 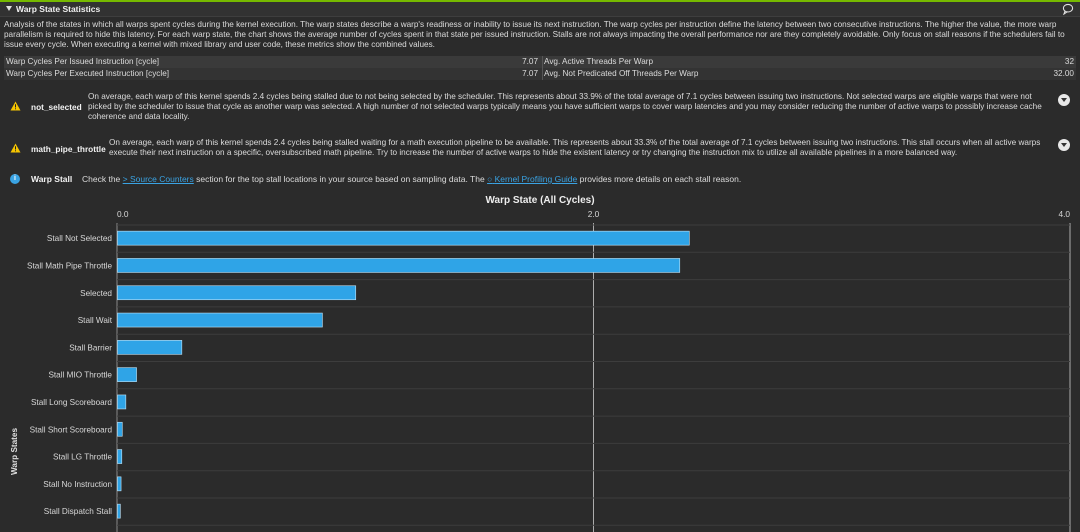 What do you see at coordinates (158, 179) in the screenshot?
I see `source-counters-link: > Source Counters` at bounding box center [158, 179].